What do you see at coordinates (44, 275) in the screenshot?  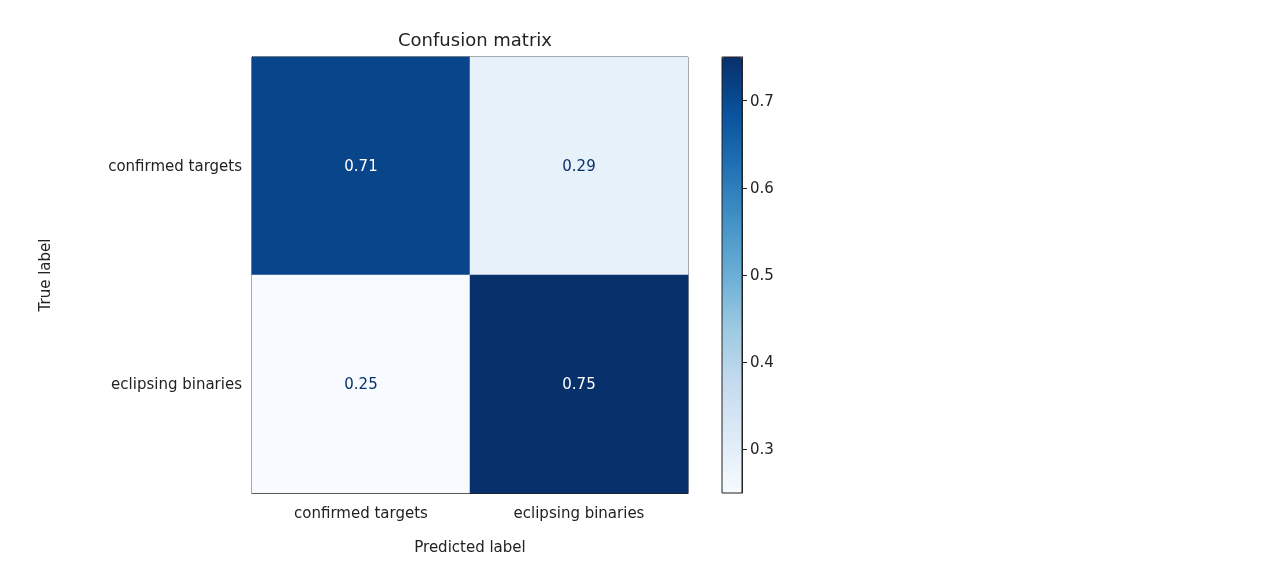 I see `y-axis-title: True label` at bounding box center [44, 275].